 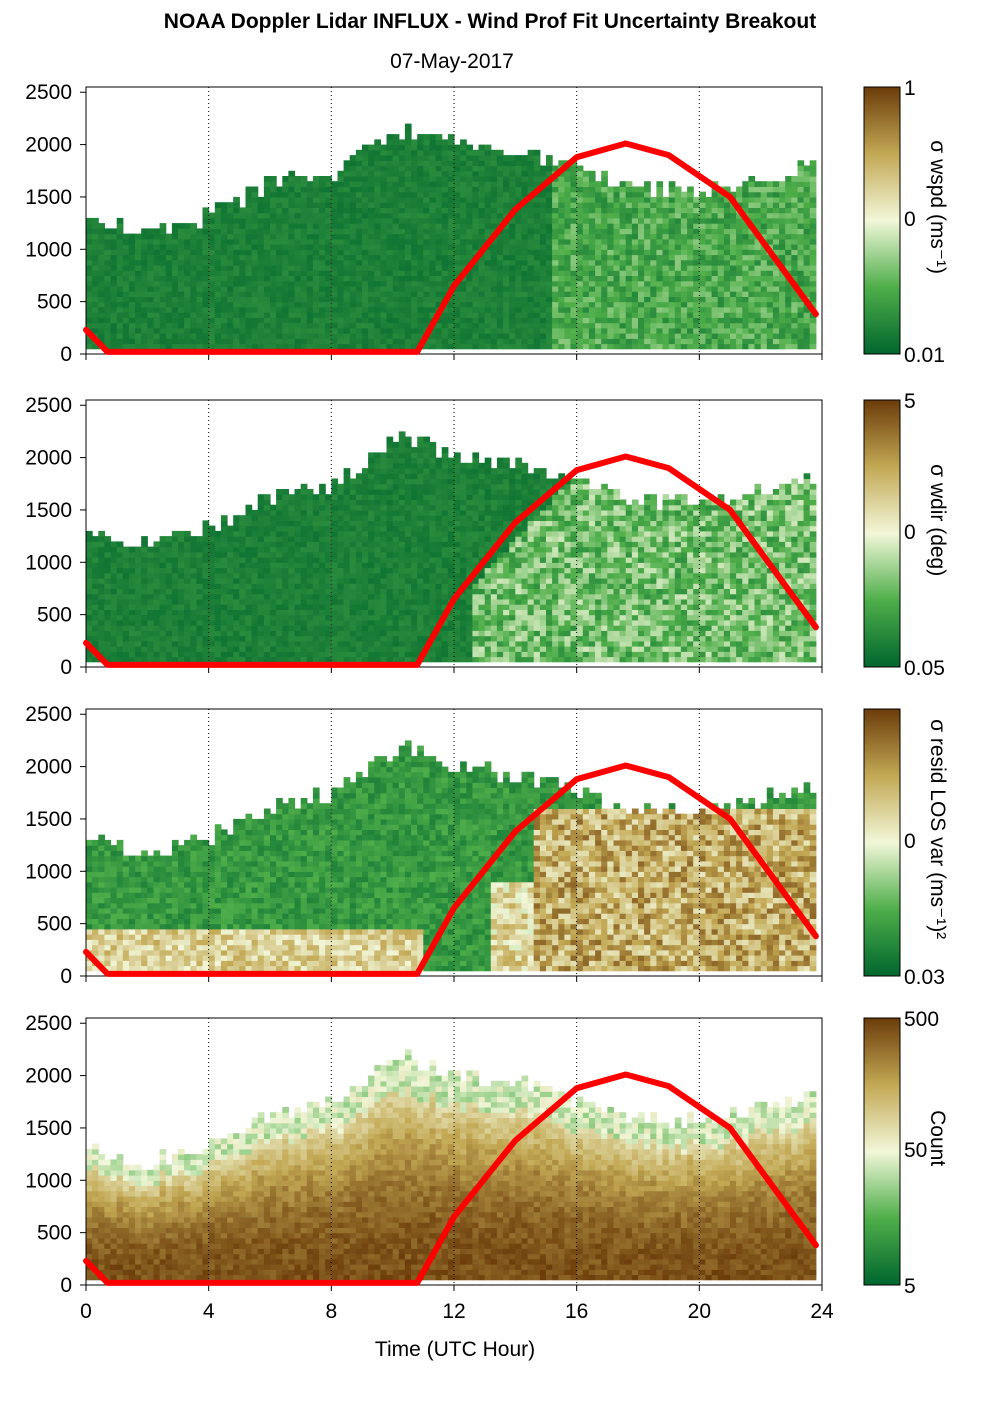 What do you see at coordinates (54, 302) in the screenshot?
I see `y-tick-label: 500` at bounding box center [54, 302].